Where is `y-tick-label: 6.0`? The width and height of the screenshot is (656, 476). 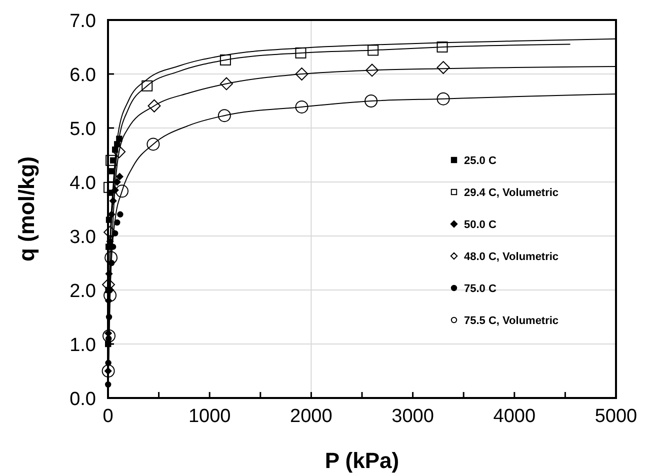 y-tick-label: 6.0 is located at coordinates (83, 75).